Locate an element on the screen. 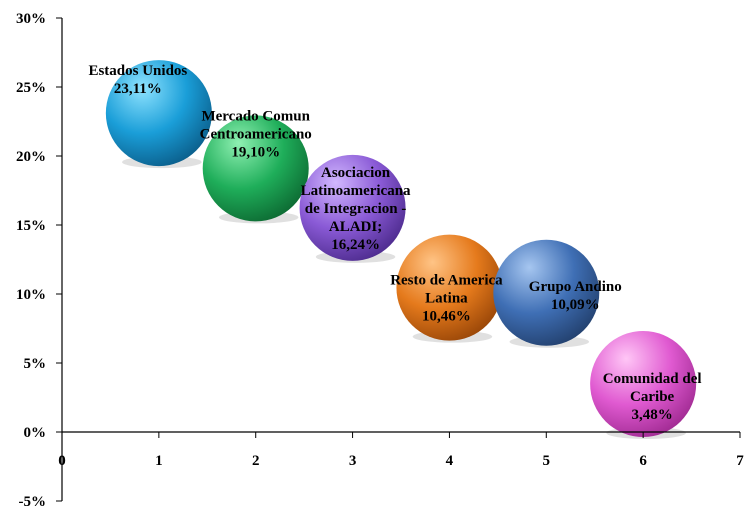  bubble-data-label: de Integracion - is located at coordinates (356, 209).